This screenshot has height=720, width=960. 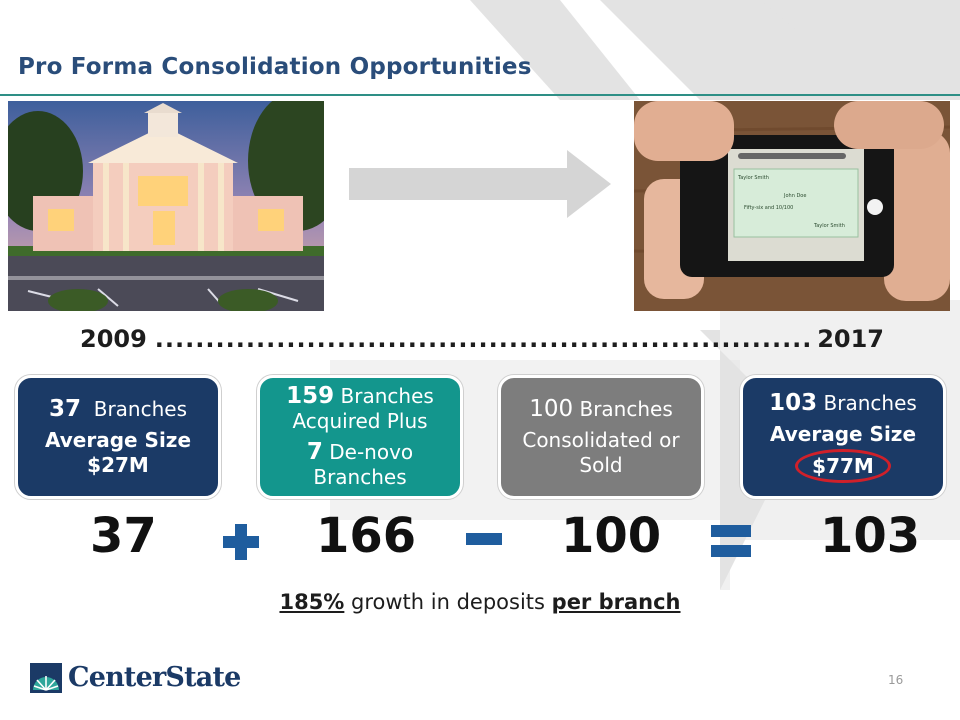 I want to click on box1-label: Branches, so click(x=140, y=408).